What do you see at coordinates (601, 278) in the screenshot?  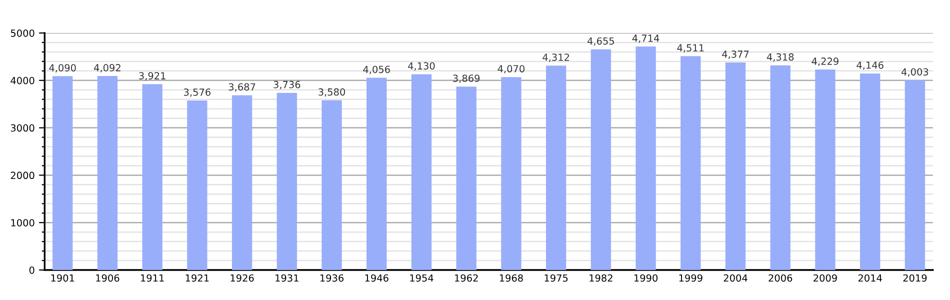 I see `x-tick-label: 1982` at bounding box center [601, 278].